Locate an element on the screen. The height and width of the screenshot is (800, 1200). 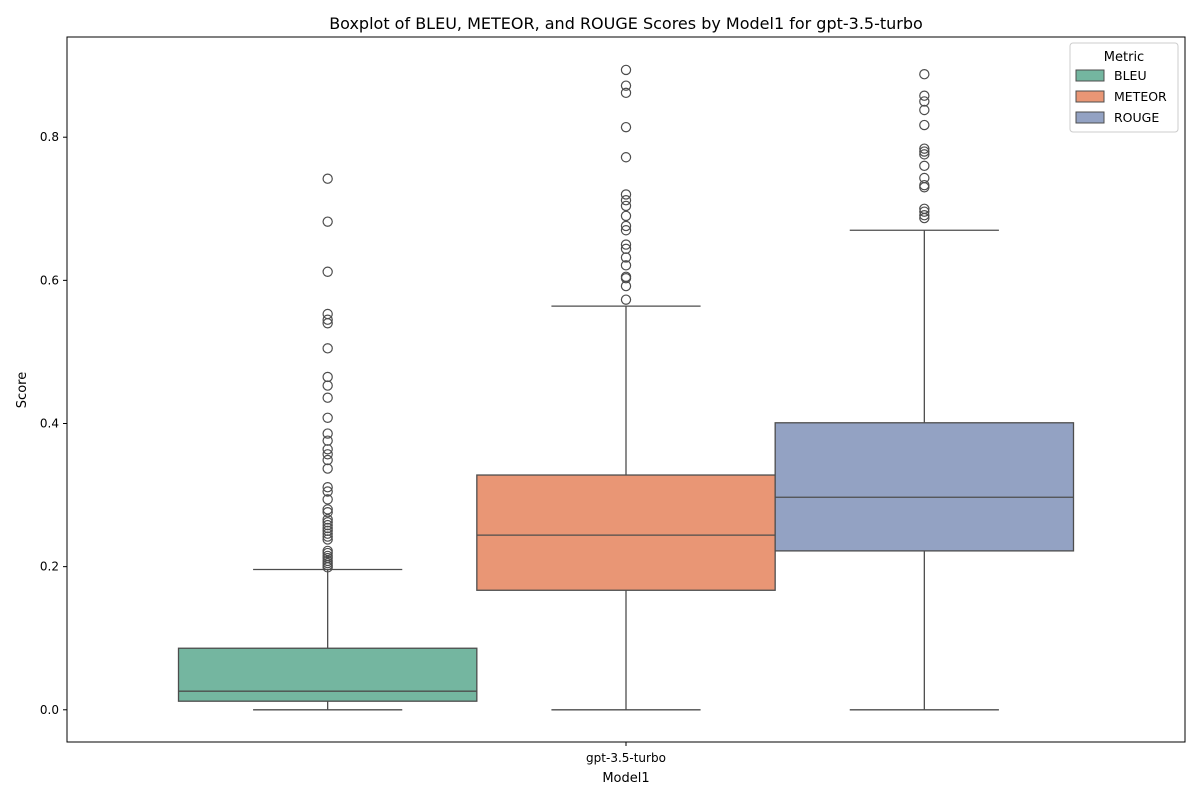
legend-label-meteor: METEOR is located at coordinates (1140, 96).